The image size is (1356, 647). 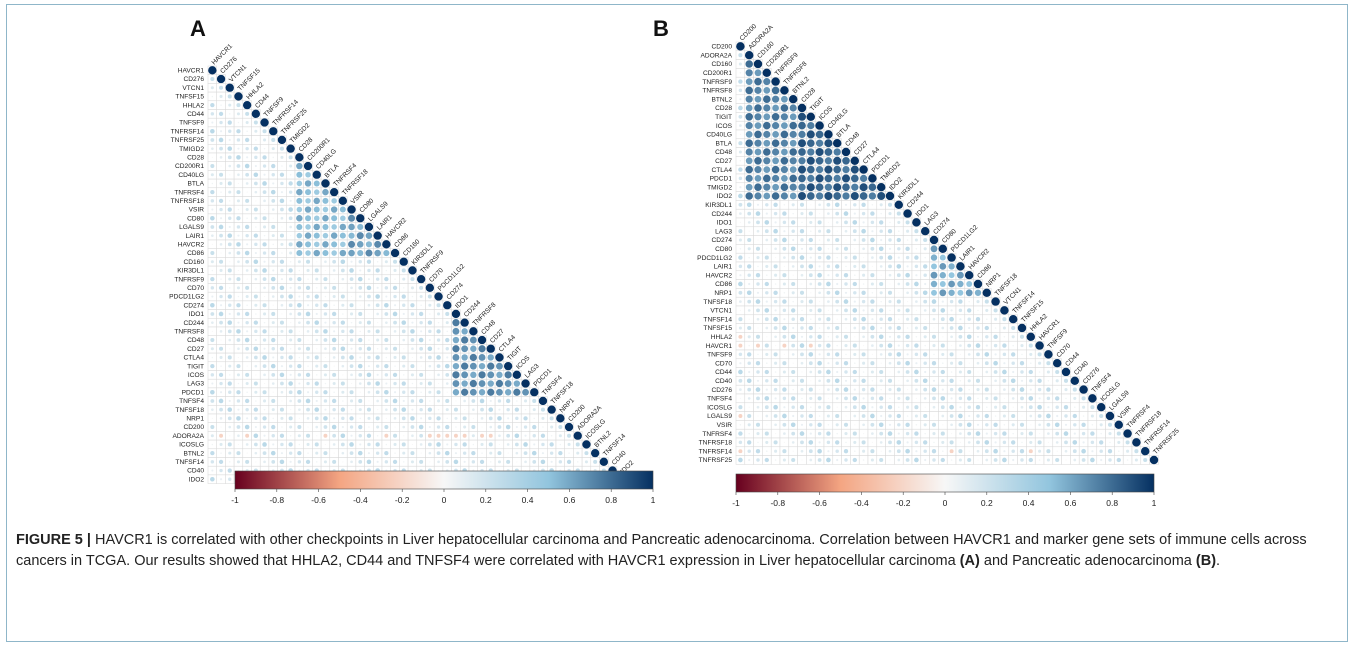 I want to click on colorbar-tick-label: 0, so click(x=444, y=500).